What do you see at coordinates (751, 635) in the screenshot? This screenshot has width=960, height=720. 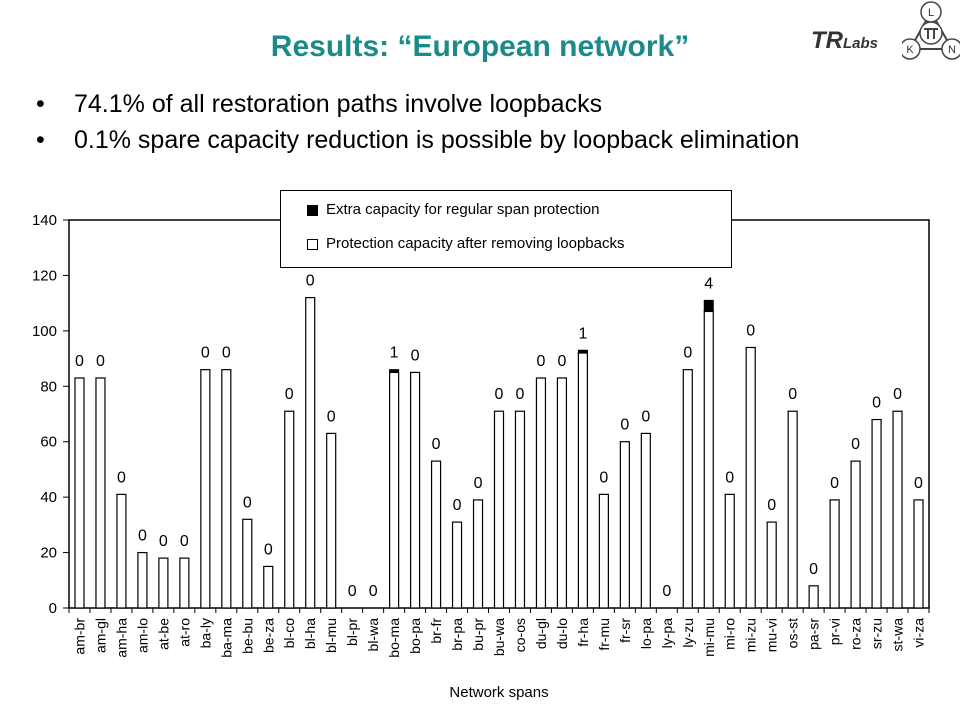 I see `x-tick-label: mi-zu` at bounding box center [751, 635].